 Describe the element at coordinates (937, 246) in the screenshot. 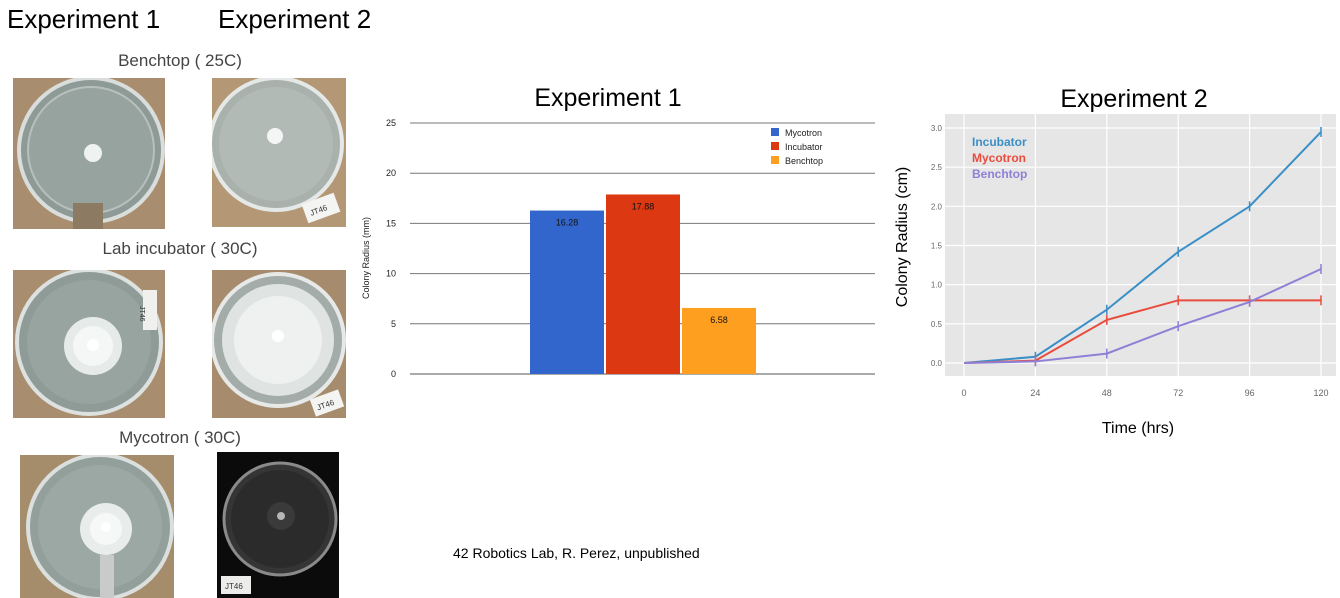

I see `chart-2-y-tick-label: 1.5` at that location.